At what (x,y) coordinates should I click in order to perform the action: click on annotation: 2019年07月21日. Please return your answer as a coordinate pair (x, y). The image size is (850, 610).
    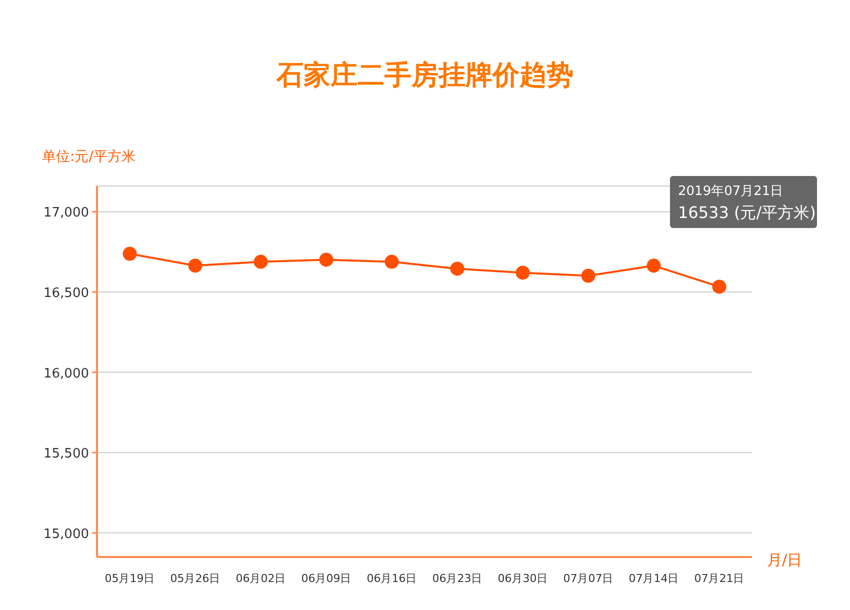
    Looking at the image, I should click on (731, 191).